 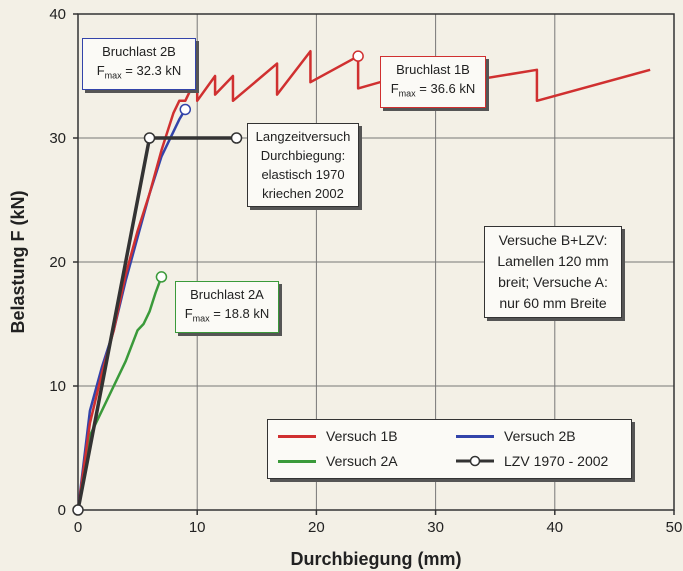 I want to click on x-axis-label: Durchbiegung (mm), so click(x=376, y=559).